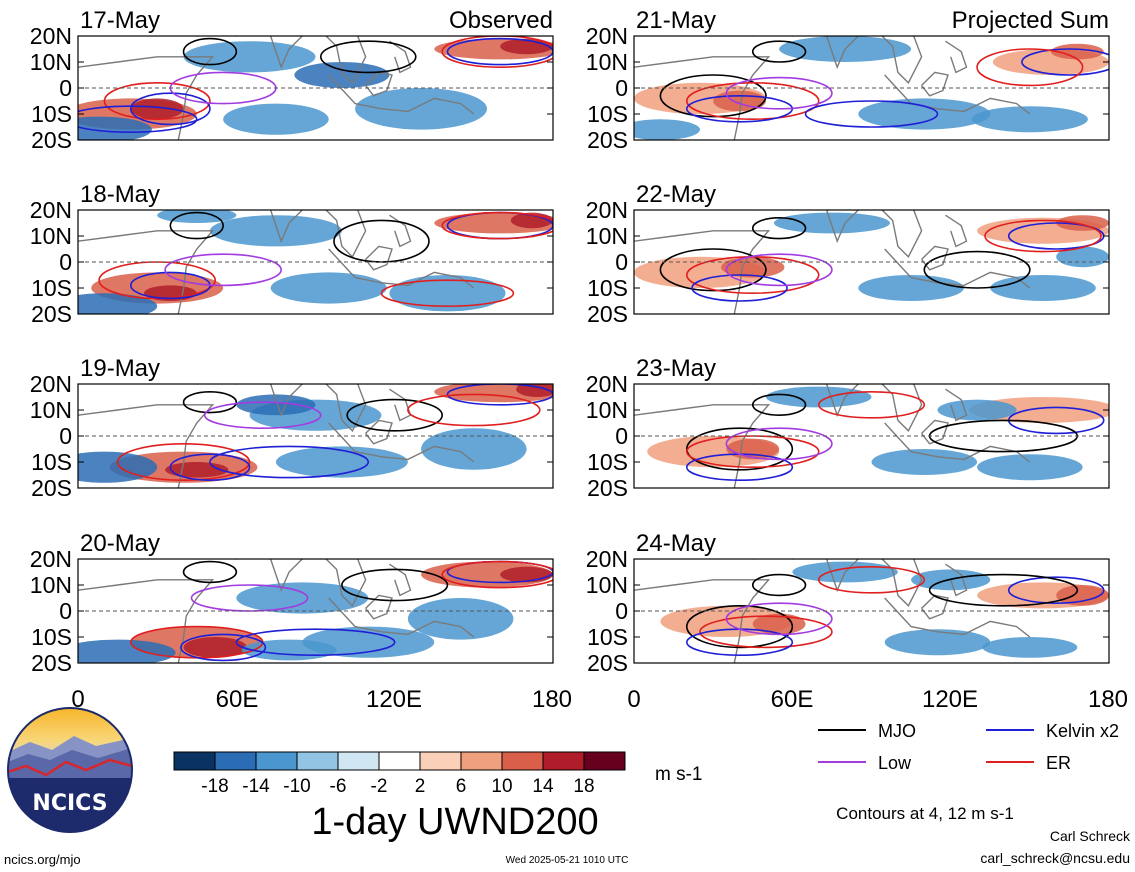  What do you see at coordinates (296, 786) in the screenshot?
I see `colorbar-tick-label: -10` at bounding box center [296, 786].